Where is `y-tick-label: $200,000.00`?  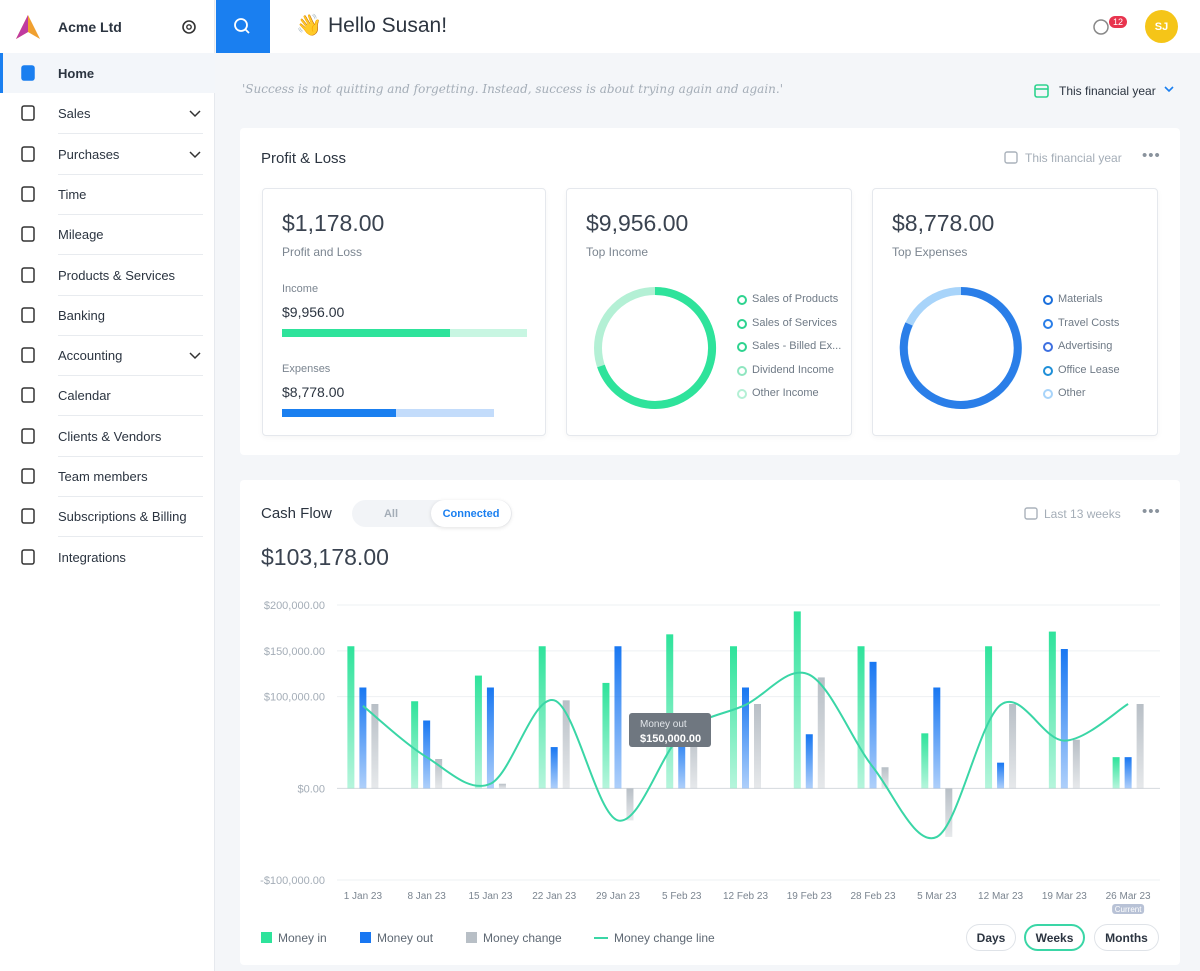
y-tick-label: $200,000.00 is located at coordinates (294, 606).